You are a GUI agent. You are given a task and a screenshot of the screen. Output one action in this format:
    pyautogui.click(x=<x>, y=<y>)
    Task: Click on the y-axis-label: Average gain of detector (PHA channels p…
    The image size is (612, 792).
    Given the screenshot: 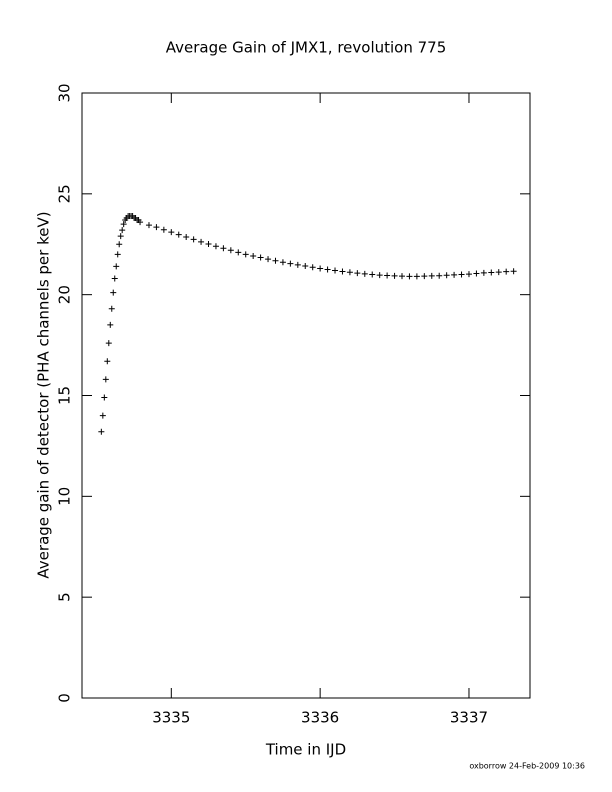 What is the action you would take?
    pyautogui.click(x=44, y=394)
    